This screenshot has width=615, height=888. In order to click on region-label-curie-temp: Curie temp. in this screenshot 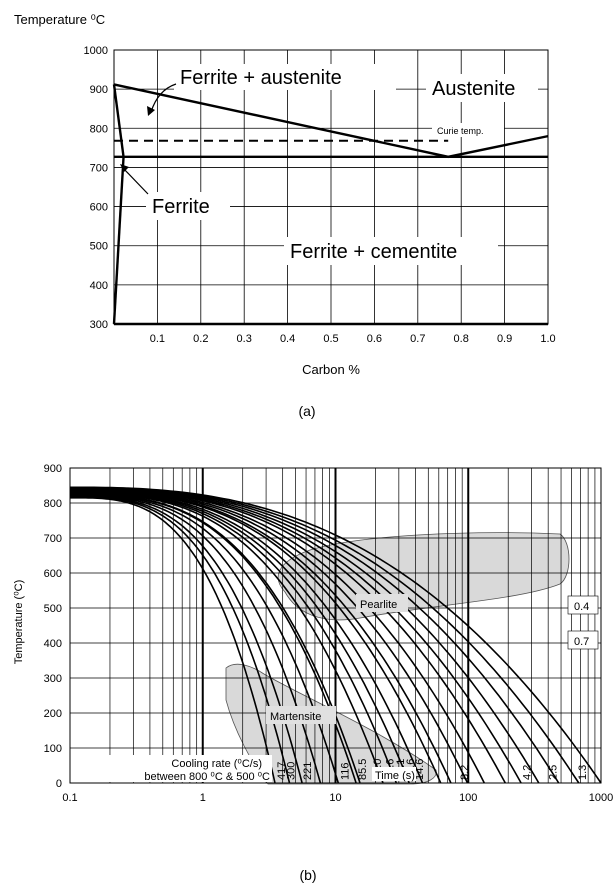, I will do `click(460, 131)`.